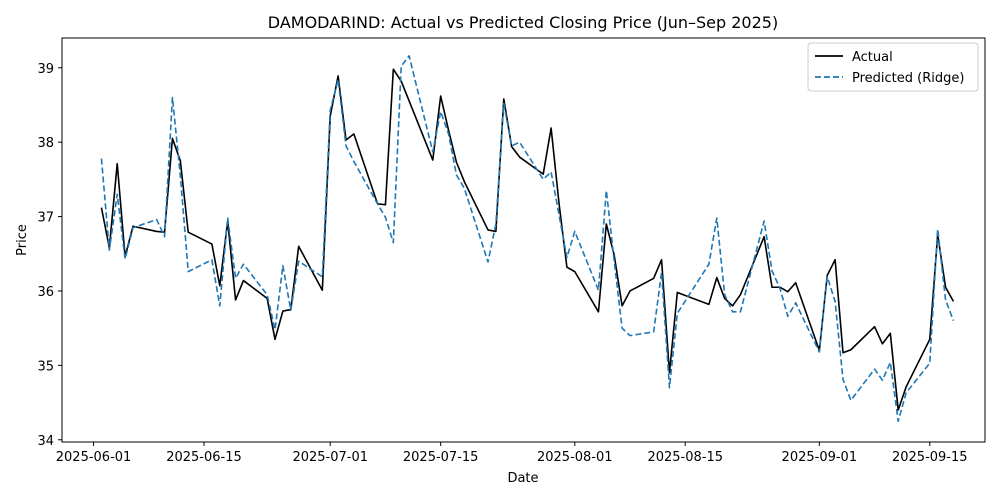  What do you see at coordinates (45, 441) in the screenshot?
I see `y-tick-label: 34` at bounding box center [45, 441].